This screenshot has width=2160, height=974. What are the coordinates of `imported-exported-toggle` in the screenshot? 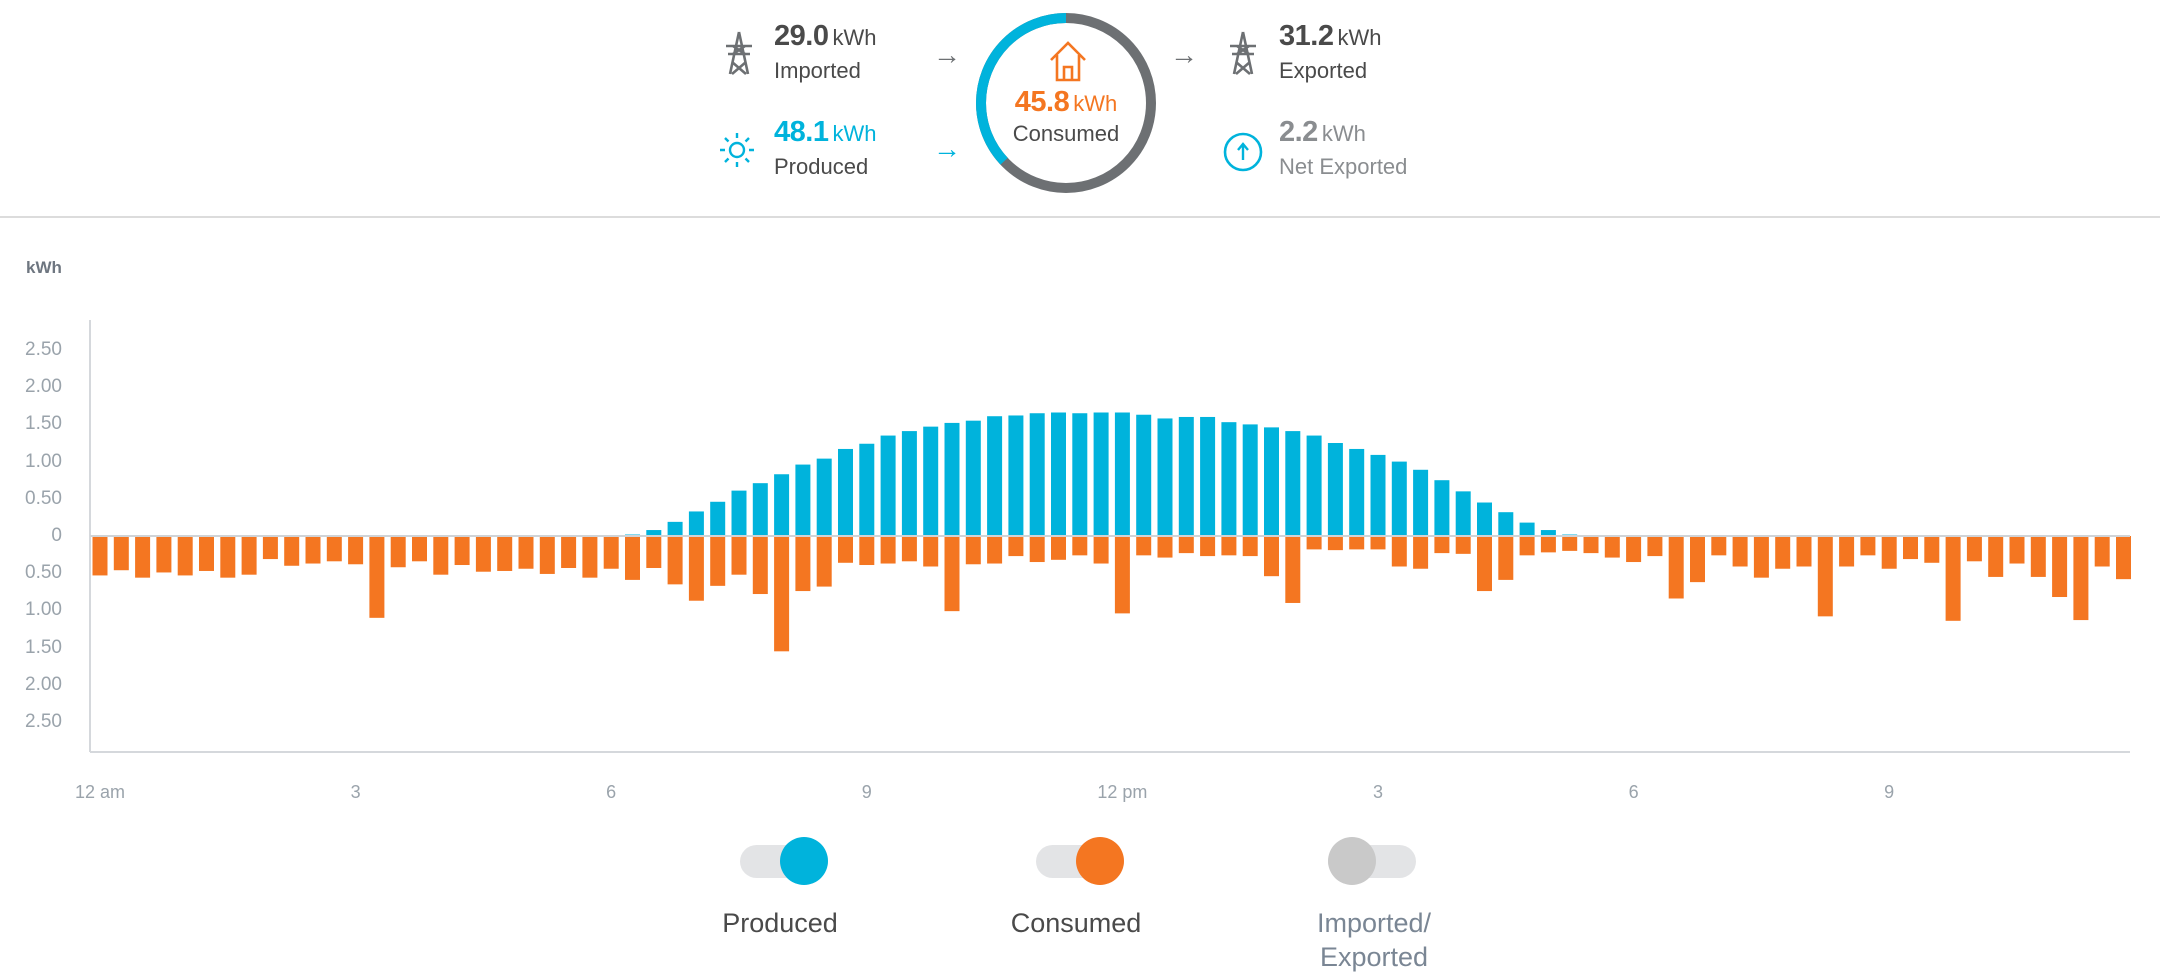 It's located at (1372, 861).